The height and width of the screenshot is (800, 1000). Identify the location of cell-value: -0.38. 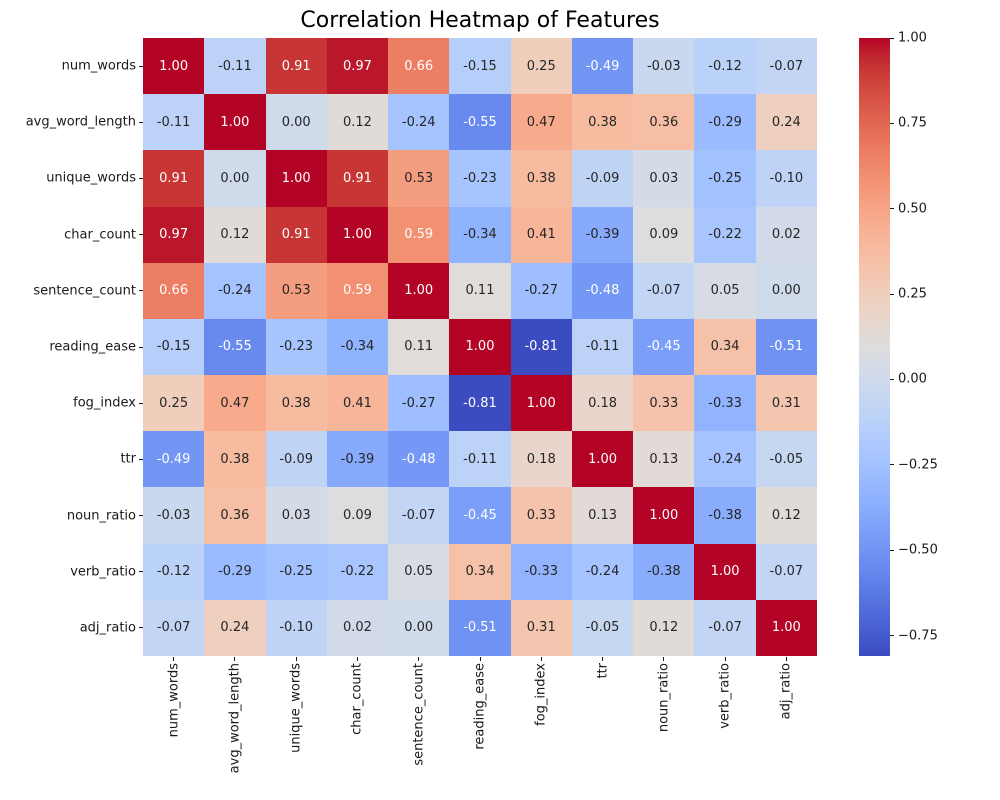
(663, 572).